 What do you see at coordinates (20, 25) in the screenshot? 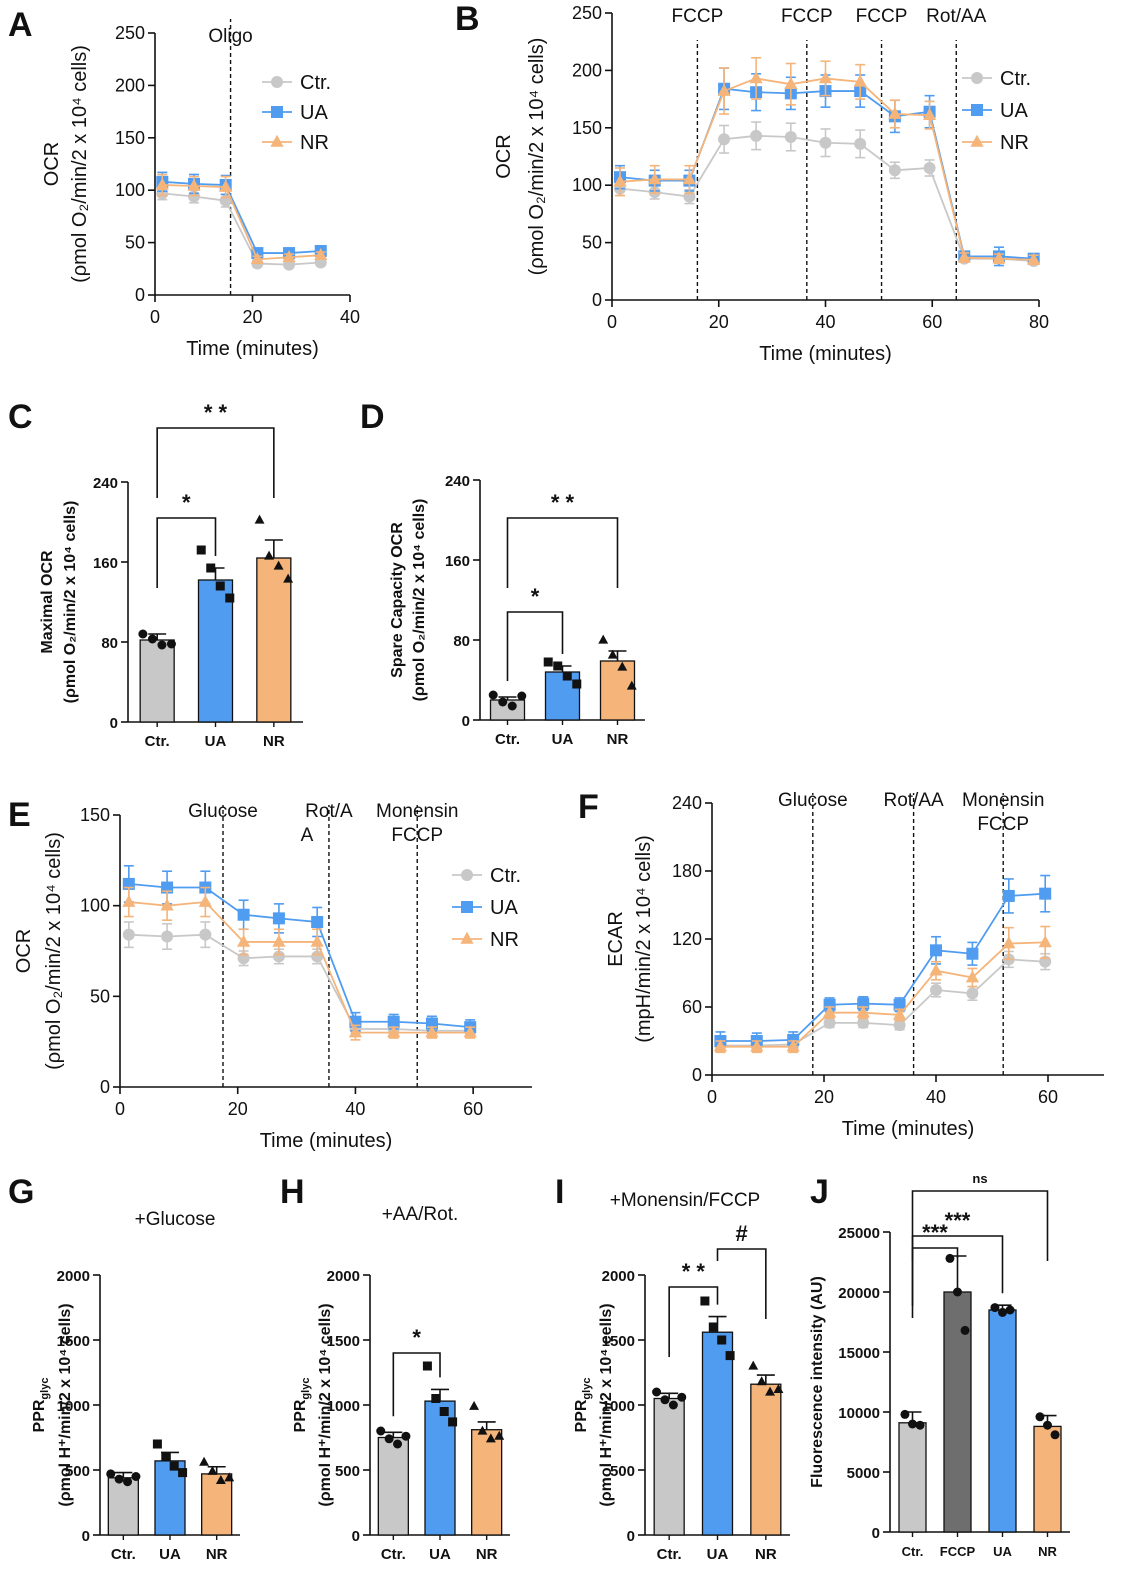
I see `panel-label: A` at bounding box center [20, 25].